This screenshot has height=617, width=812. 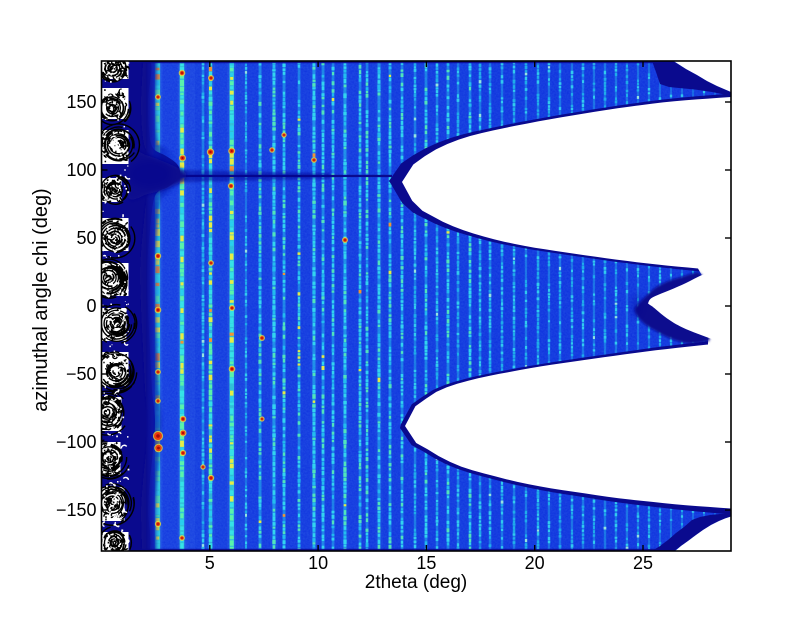 I want to click on svg-text: 100, so click(x=81, y=170).